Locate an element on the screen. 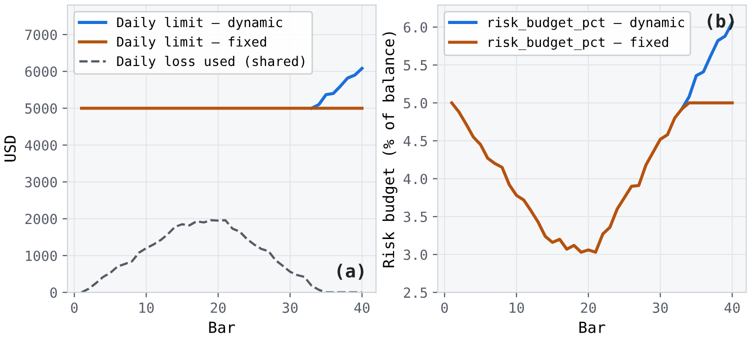 The height and width of the screenshot is (340, 750). y-tick-label: 6000 is located at coordinates (41, 71).